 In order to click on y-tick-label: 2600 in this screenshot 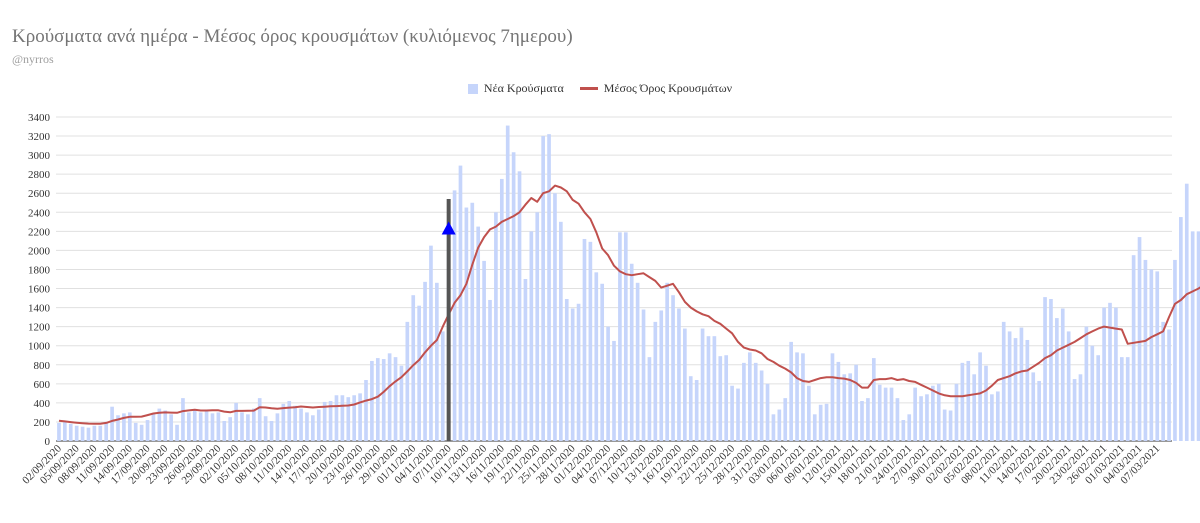, I will do `click(39, 194)`.